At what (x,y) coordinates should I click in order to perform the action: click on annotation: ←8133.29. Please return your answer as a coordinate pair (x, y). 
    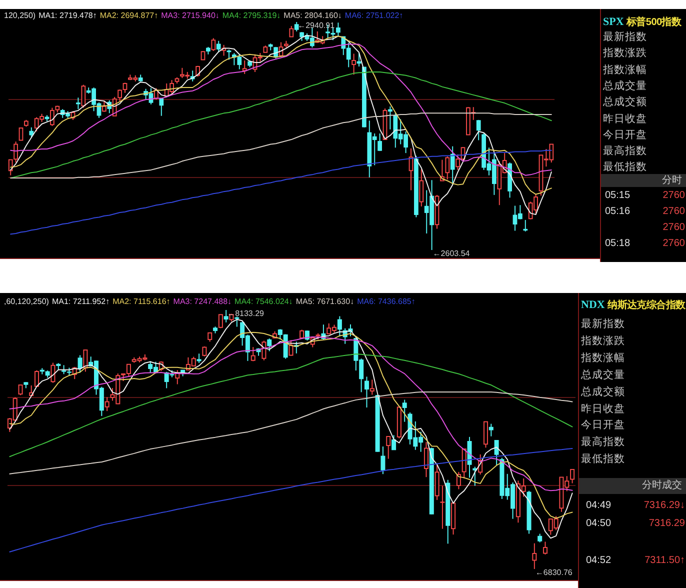
    Looking at the image, I should click on (246, 313).